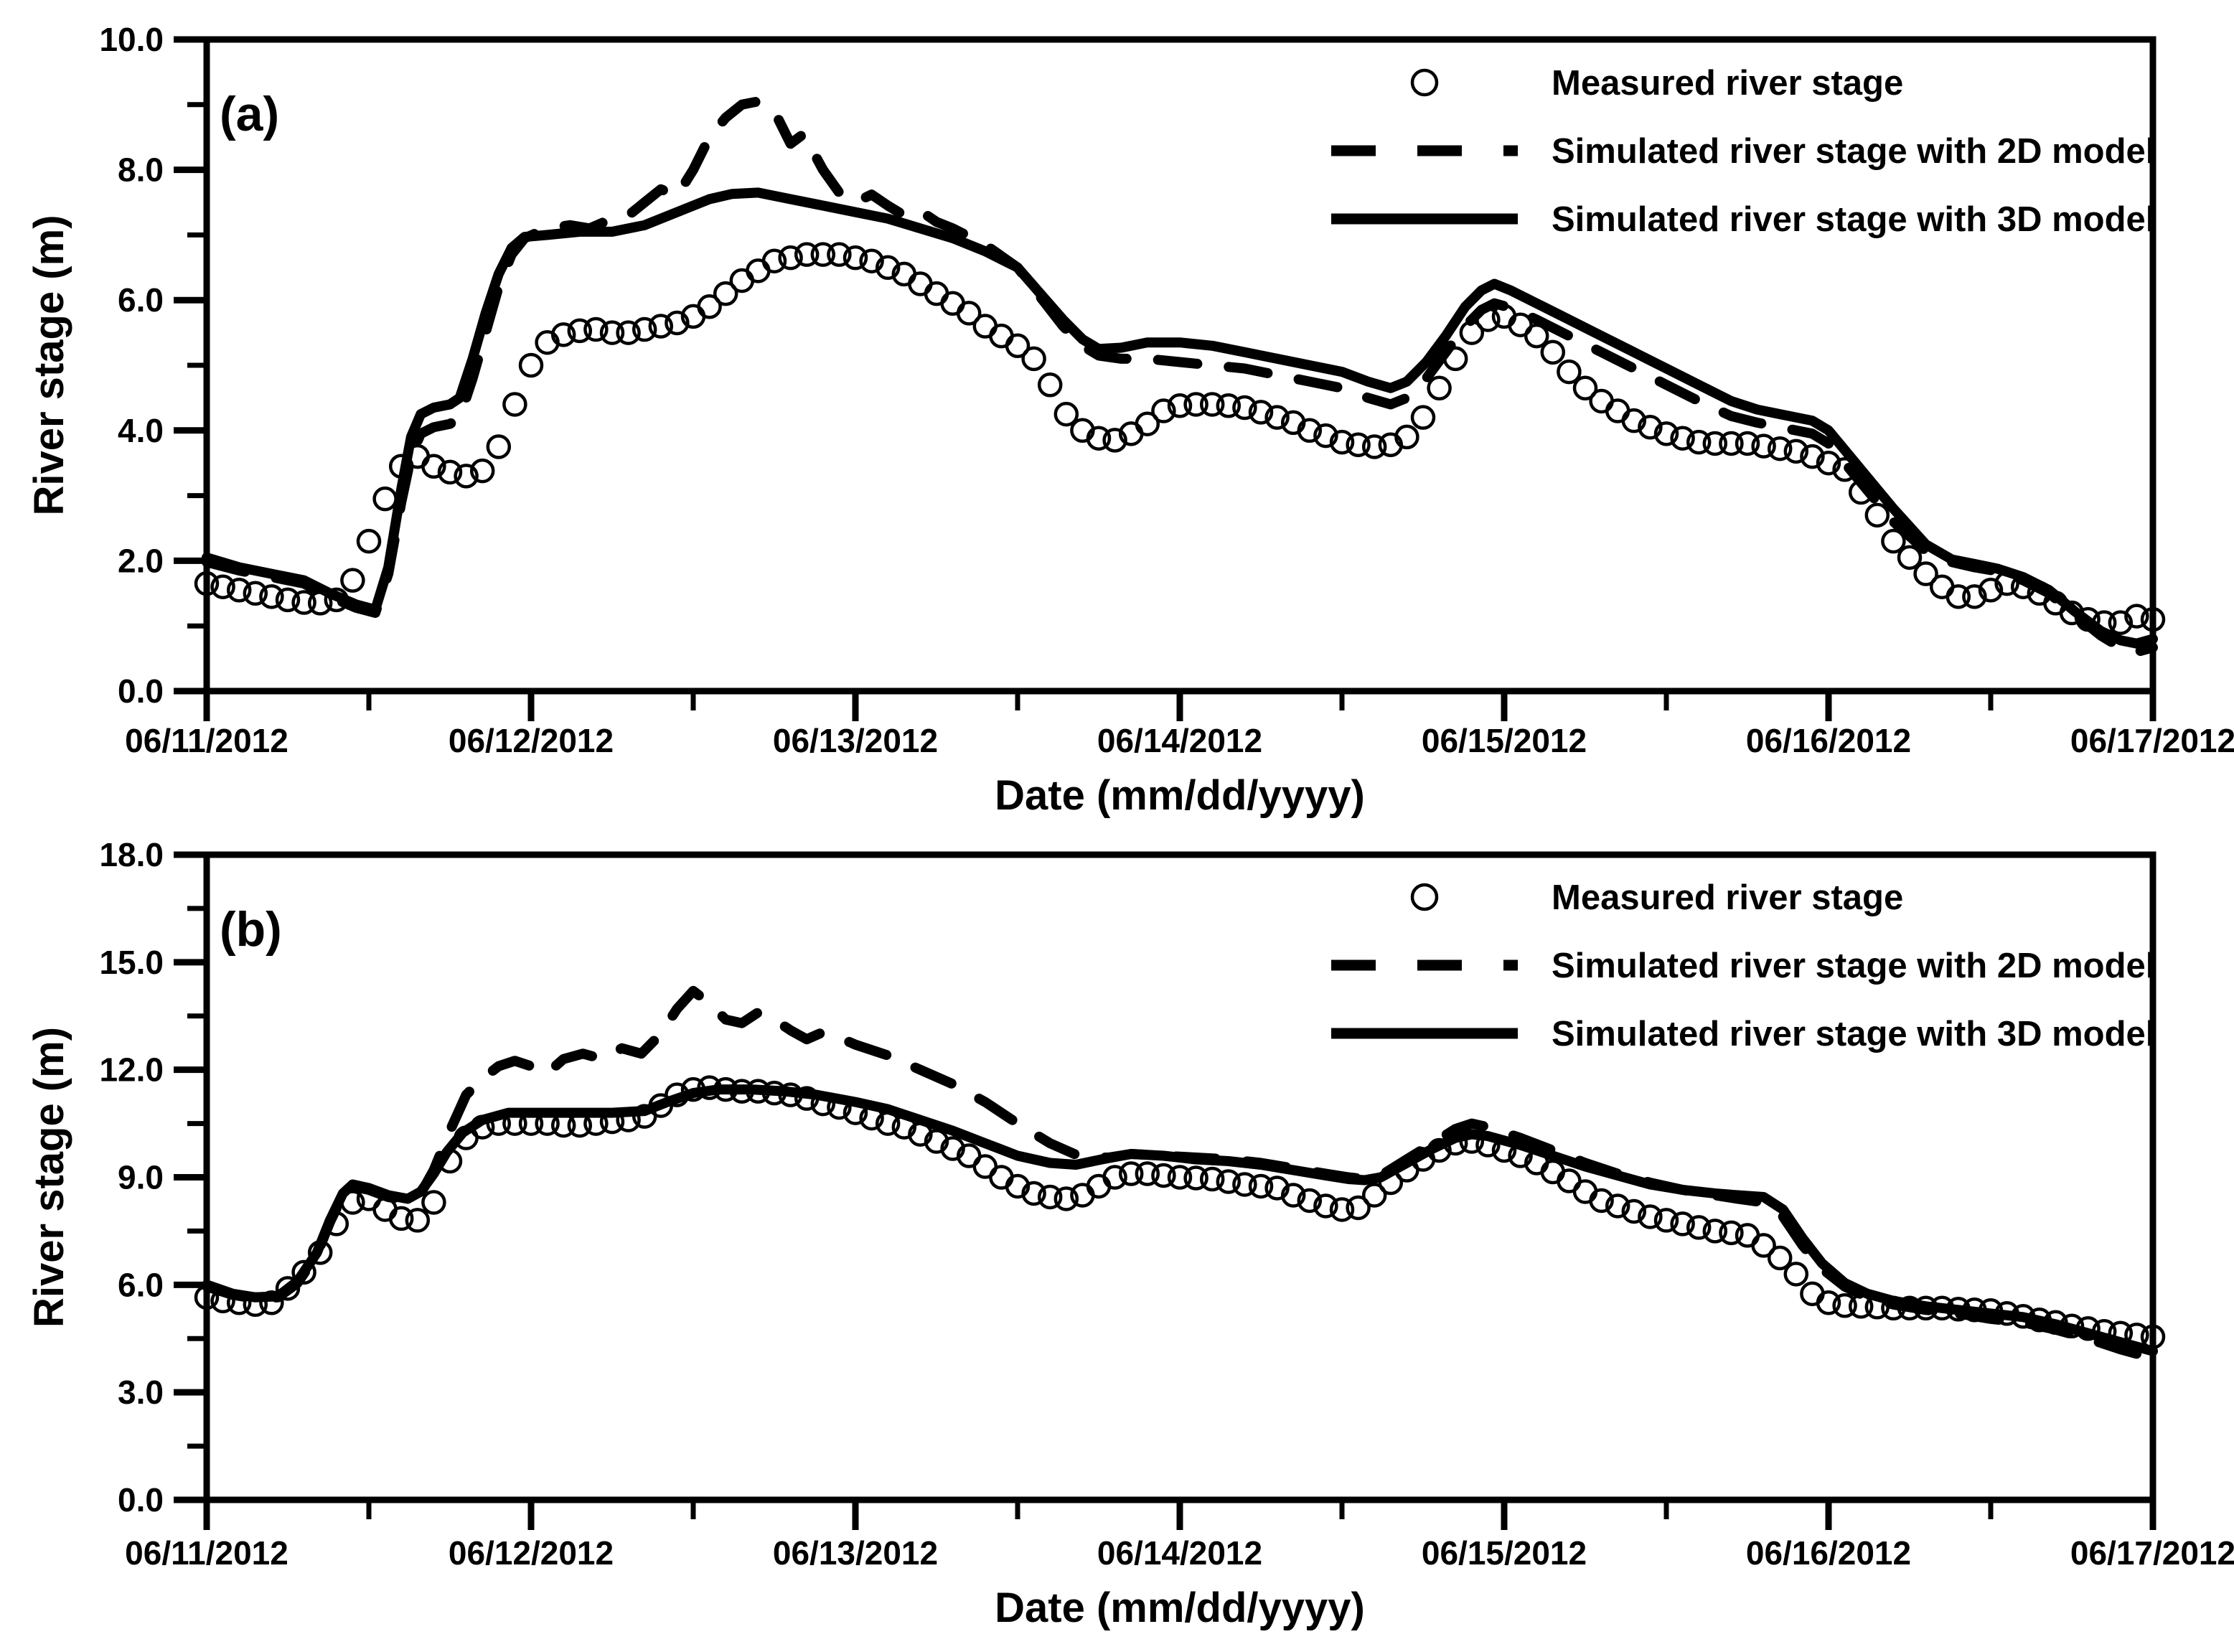 This screenshot has width=2234, height=1652. I want to click on legend-label: Simulated river stage with 2D model, so click(1853, 151).